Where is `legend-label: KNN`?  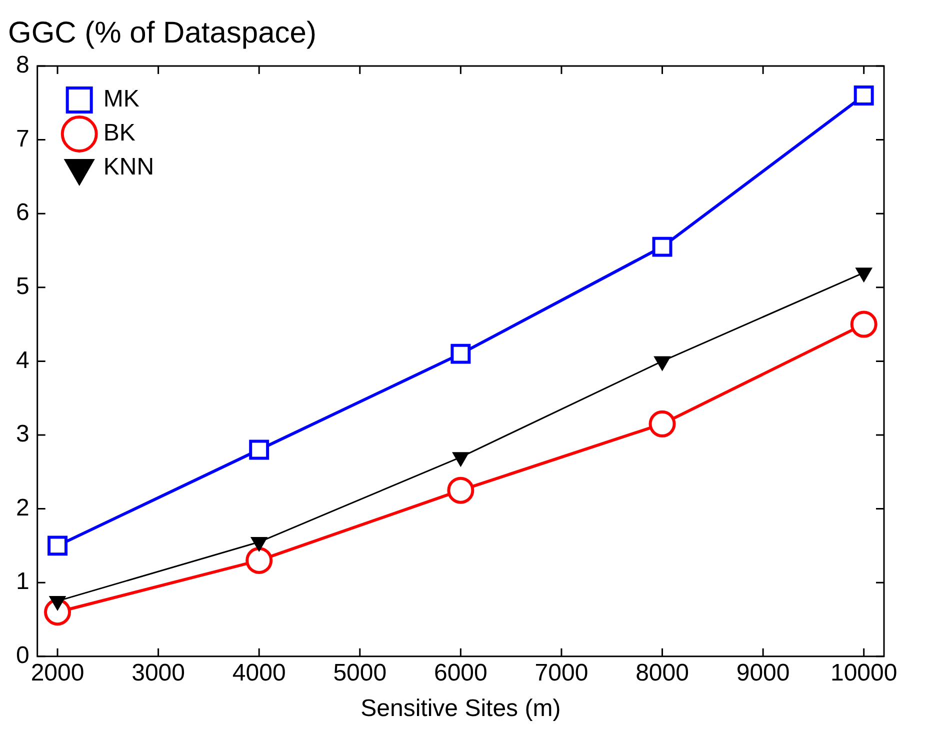 legend-label: KNN is located at coordinates (128, 167).